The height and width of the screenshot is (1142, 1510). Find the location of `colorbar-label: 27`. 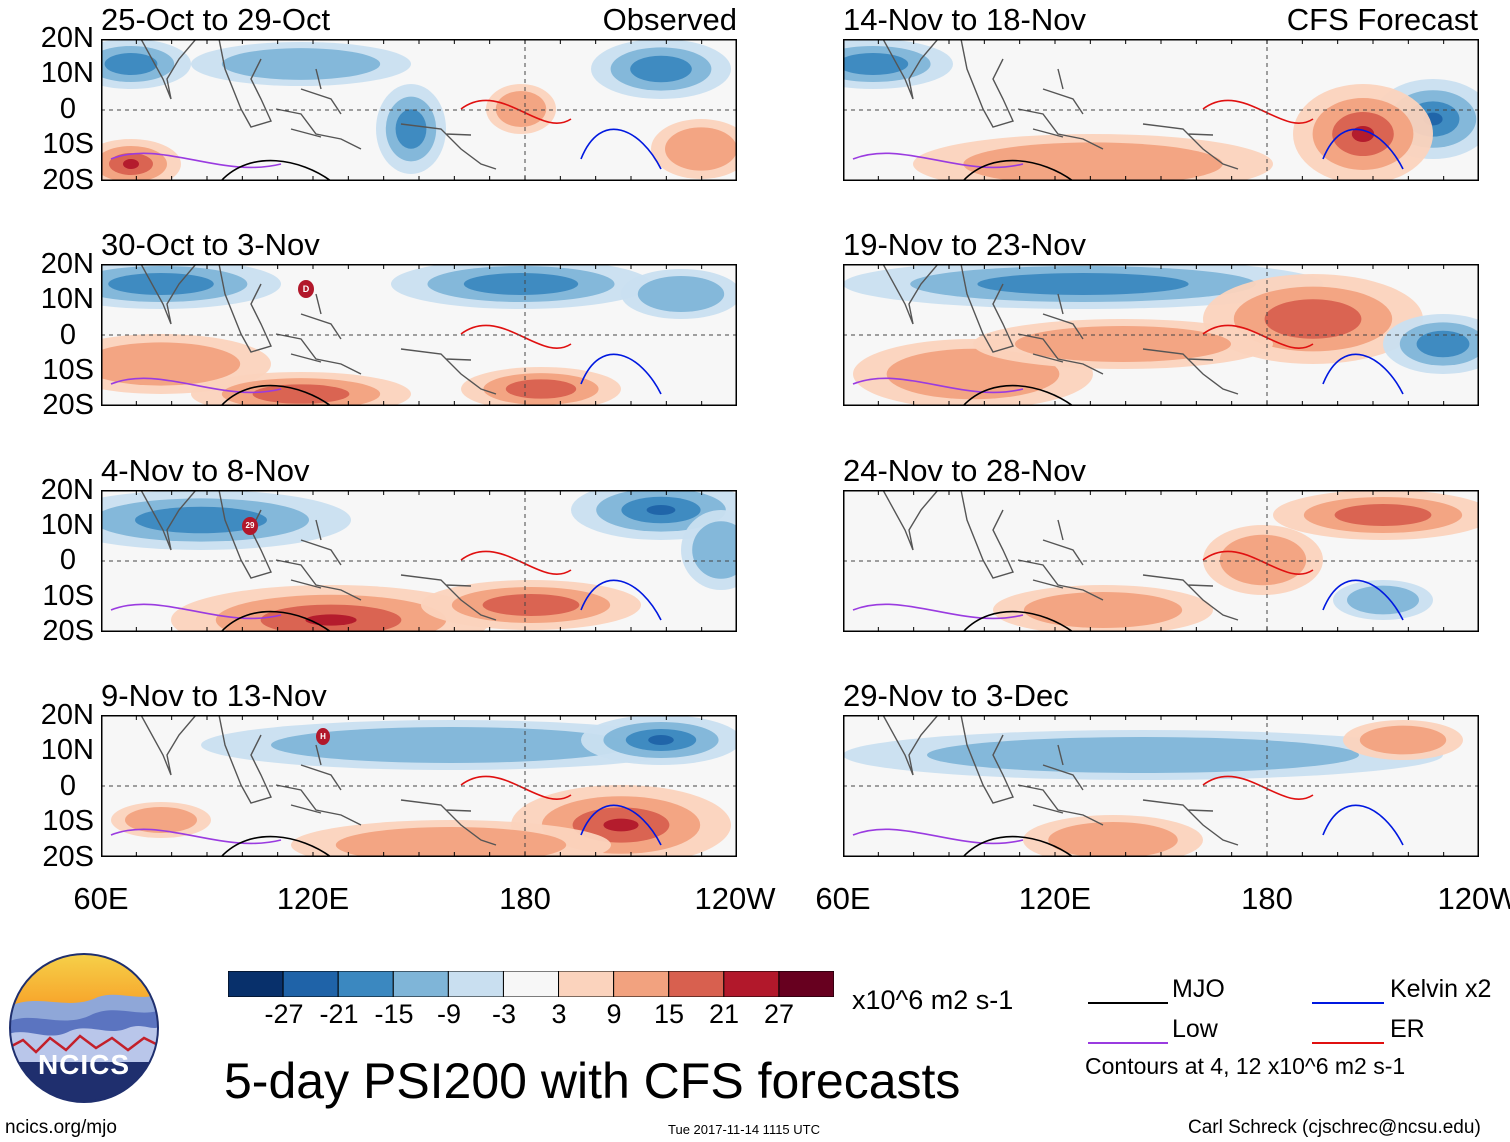

colorbar-label: 27 is located at coordinates (779, 1014).